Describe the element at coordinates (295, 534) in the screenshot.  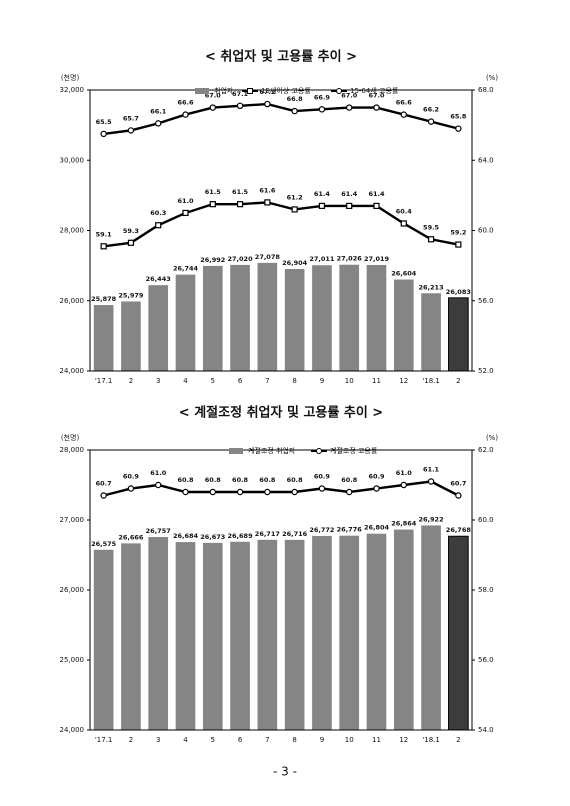
I see `bar-value-label: 26,716` at that location.